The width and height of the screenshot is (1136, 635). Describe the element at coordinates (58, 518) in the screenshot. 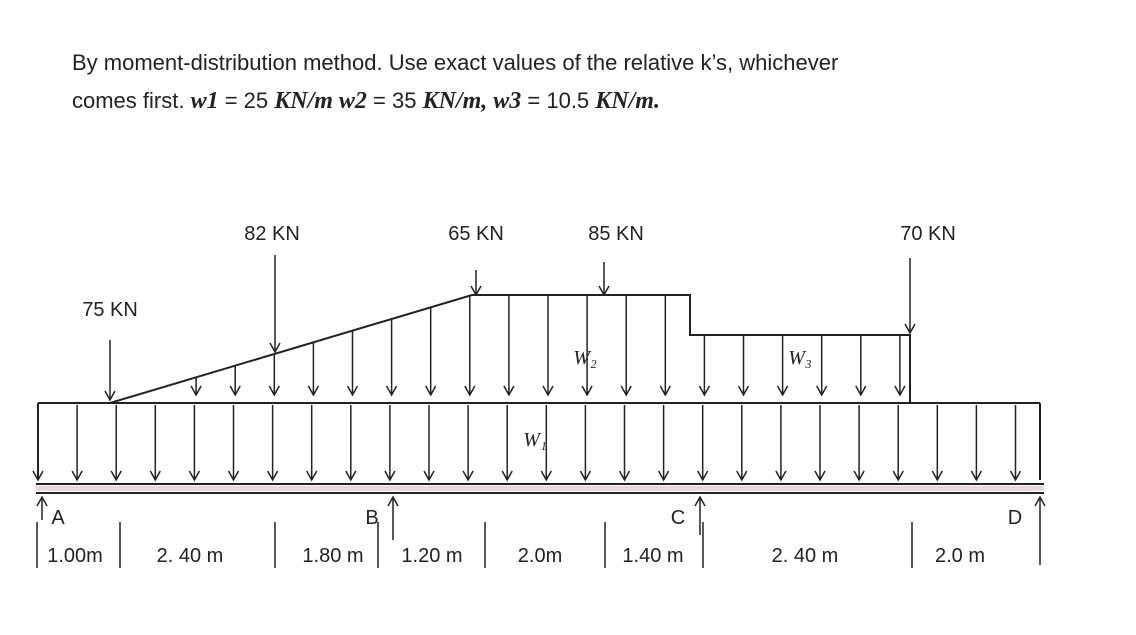

I see `support-label: A` at that location.